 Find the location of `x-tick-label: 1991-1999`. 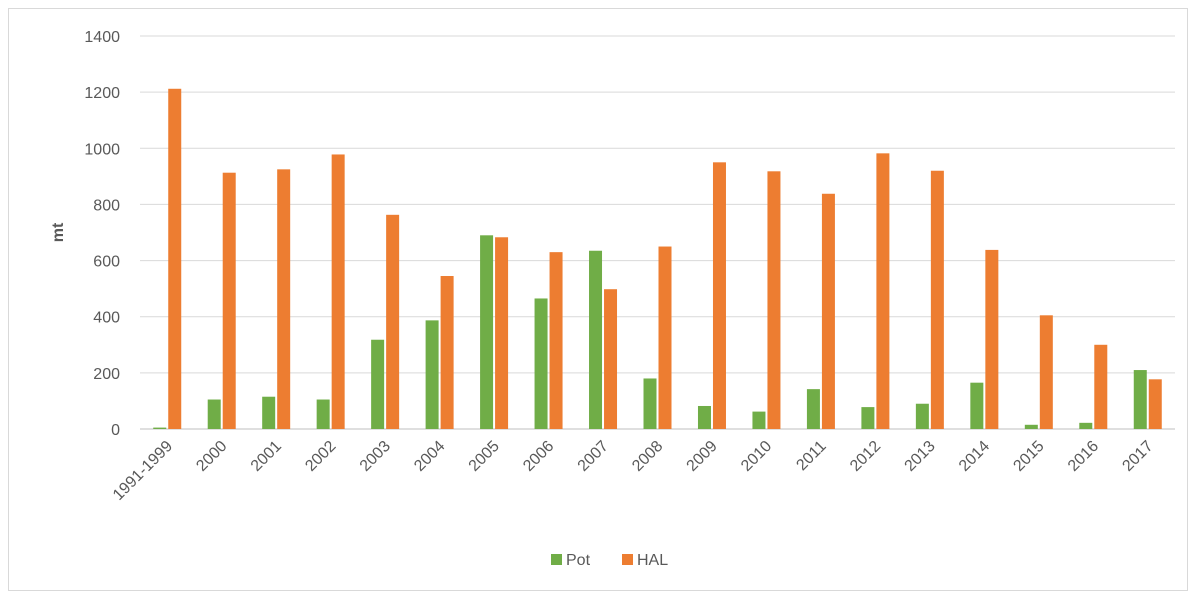

x-tick-label: 1991-1999 is located at coordinates (143, 471).